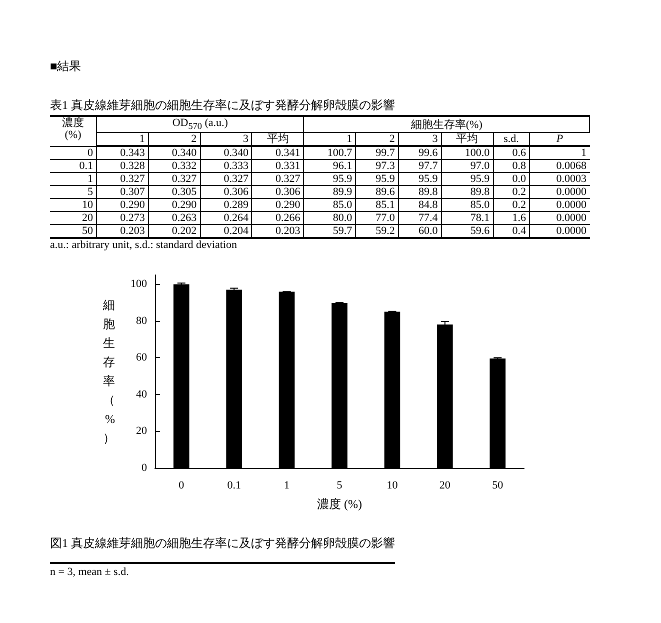  I want to click on text: 0.4, so click(519, 231).